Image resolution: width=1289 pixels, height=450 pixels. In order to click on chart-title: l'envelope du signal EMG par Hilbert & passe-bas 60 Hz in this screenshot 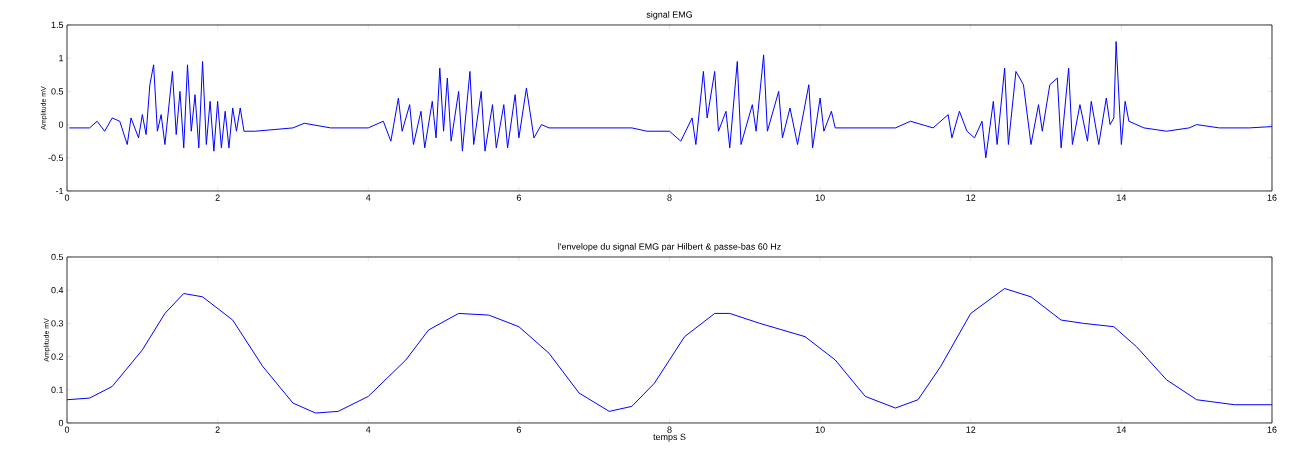, I will do `click(669, 247)`.